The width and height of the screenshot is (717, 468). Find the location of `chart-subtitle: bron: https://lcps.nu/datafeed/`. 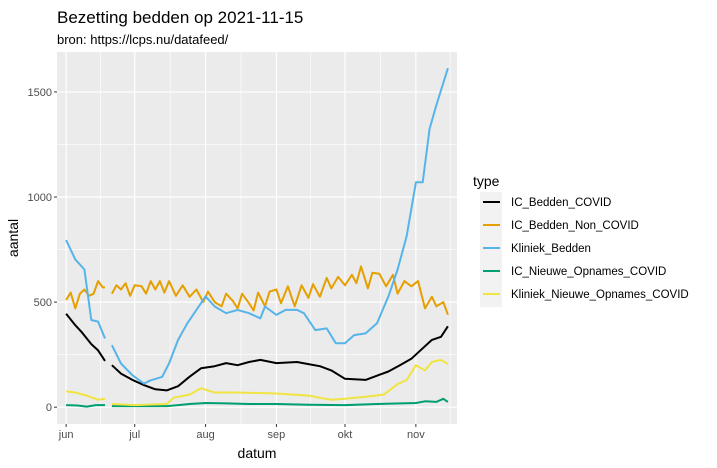

chart-subtitle: bron: https://lcps.nu/datafeed/ is located at coordinates (143, 39).